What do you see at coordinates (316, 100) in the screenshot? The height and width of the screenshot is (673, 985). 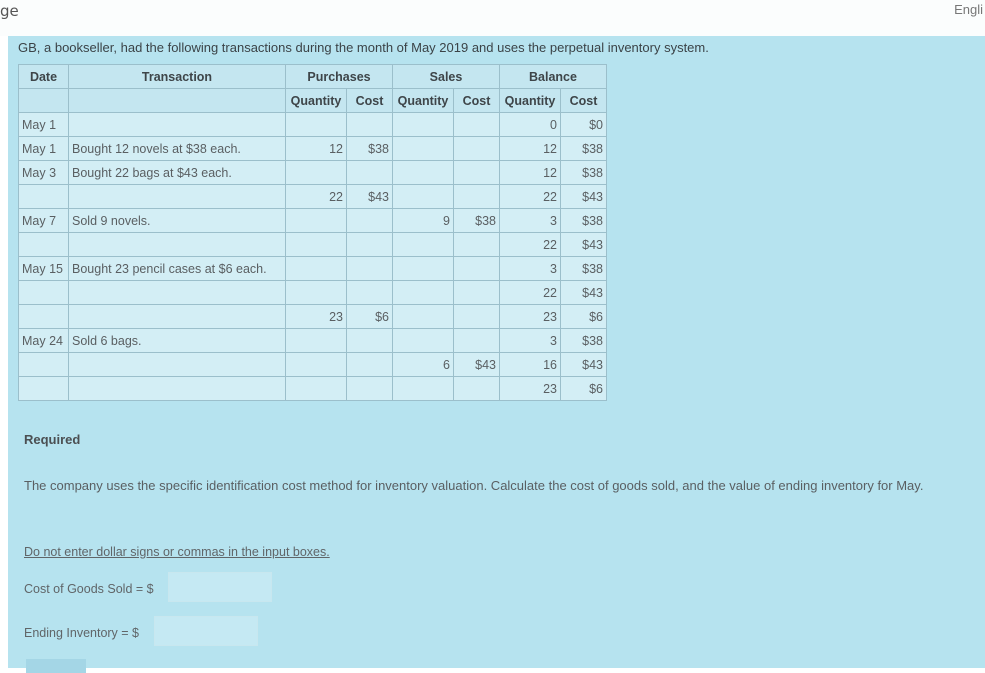 I see `subheader-purchases-quantity: Quantity` at bounding box center [316, 100].